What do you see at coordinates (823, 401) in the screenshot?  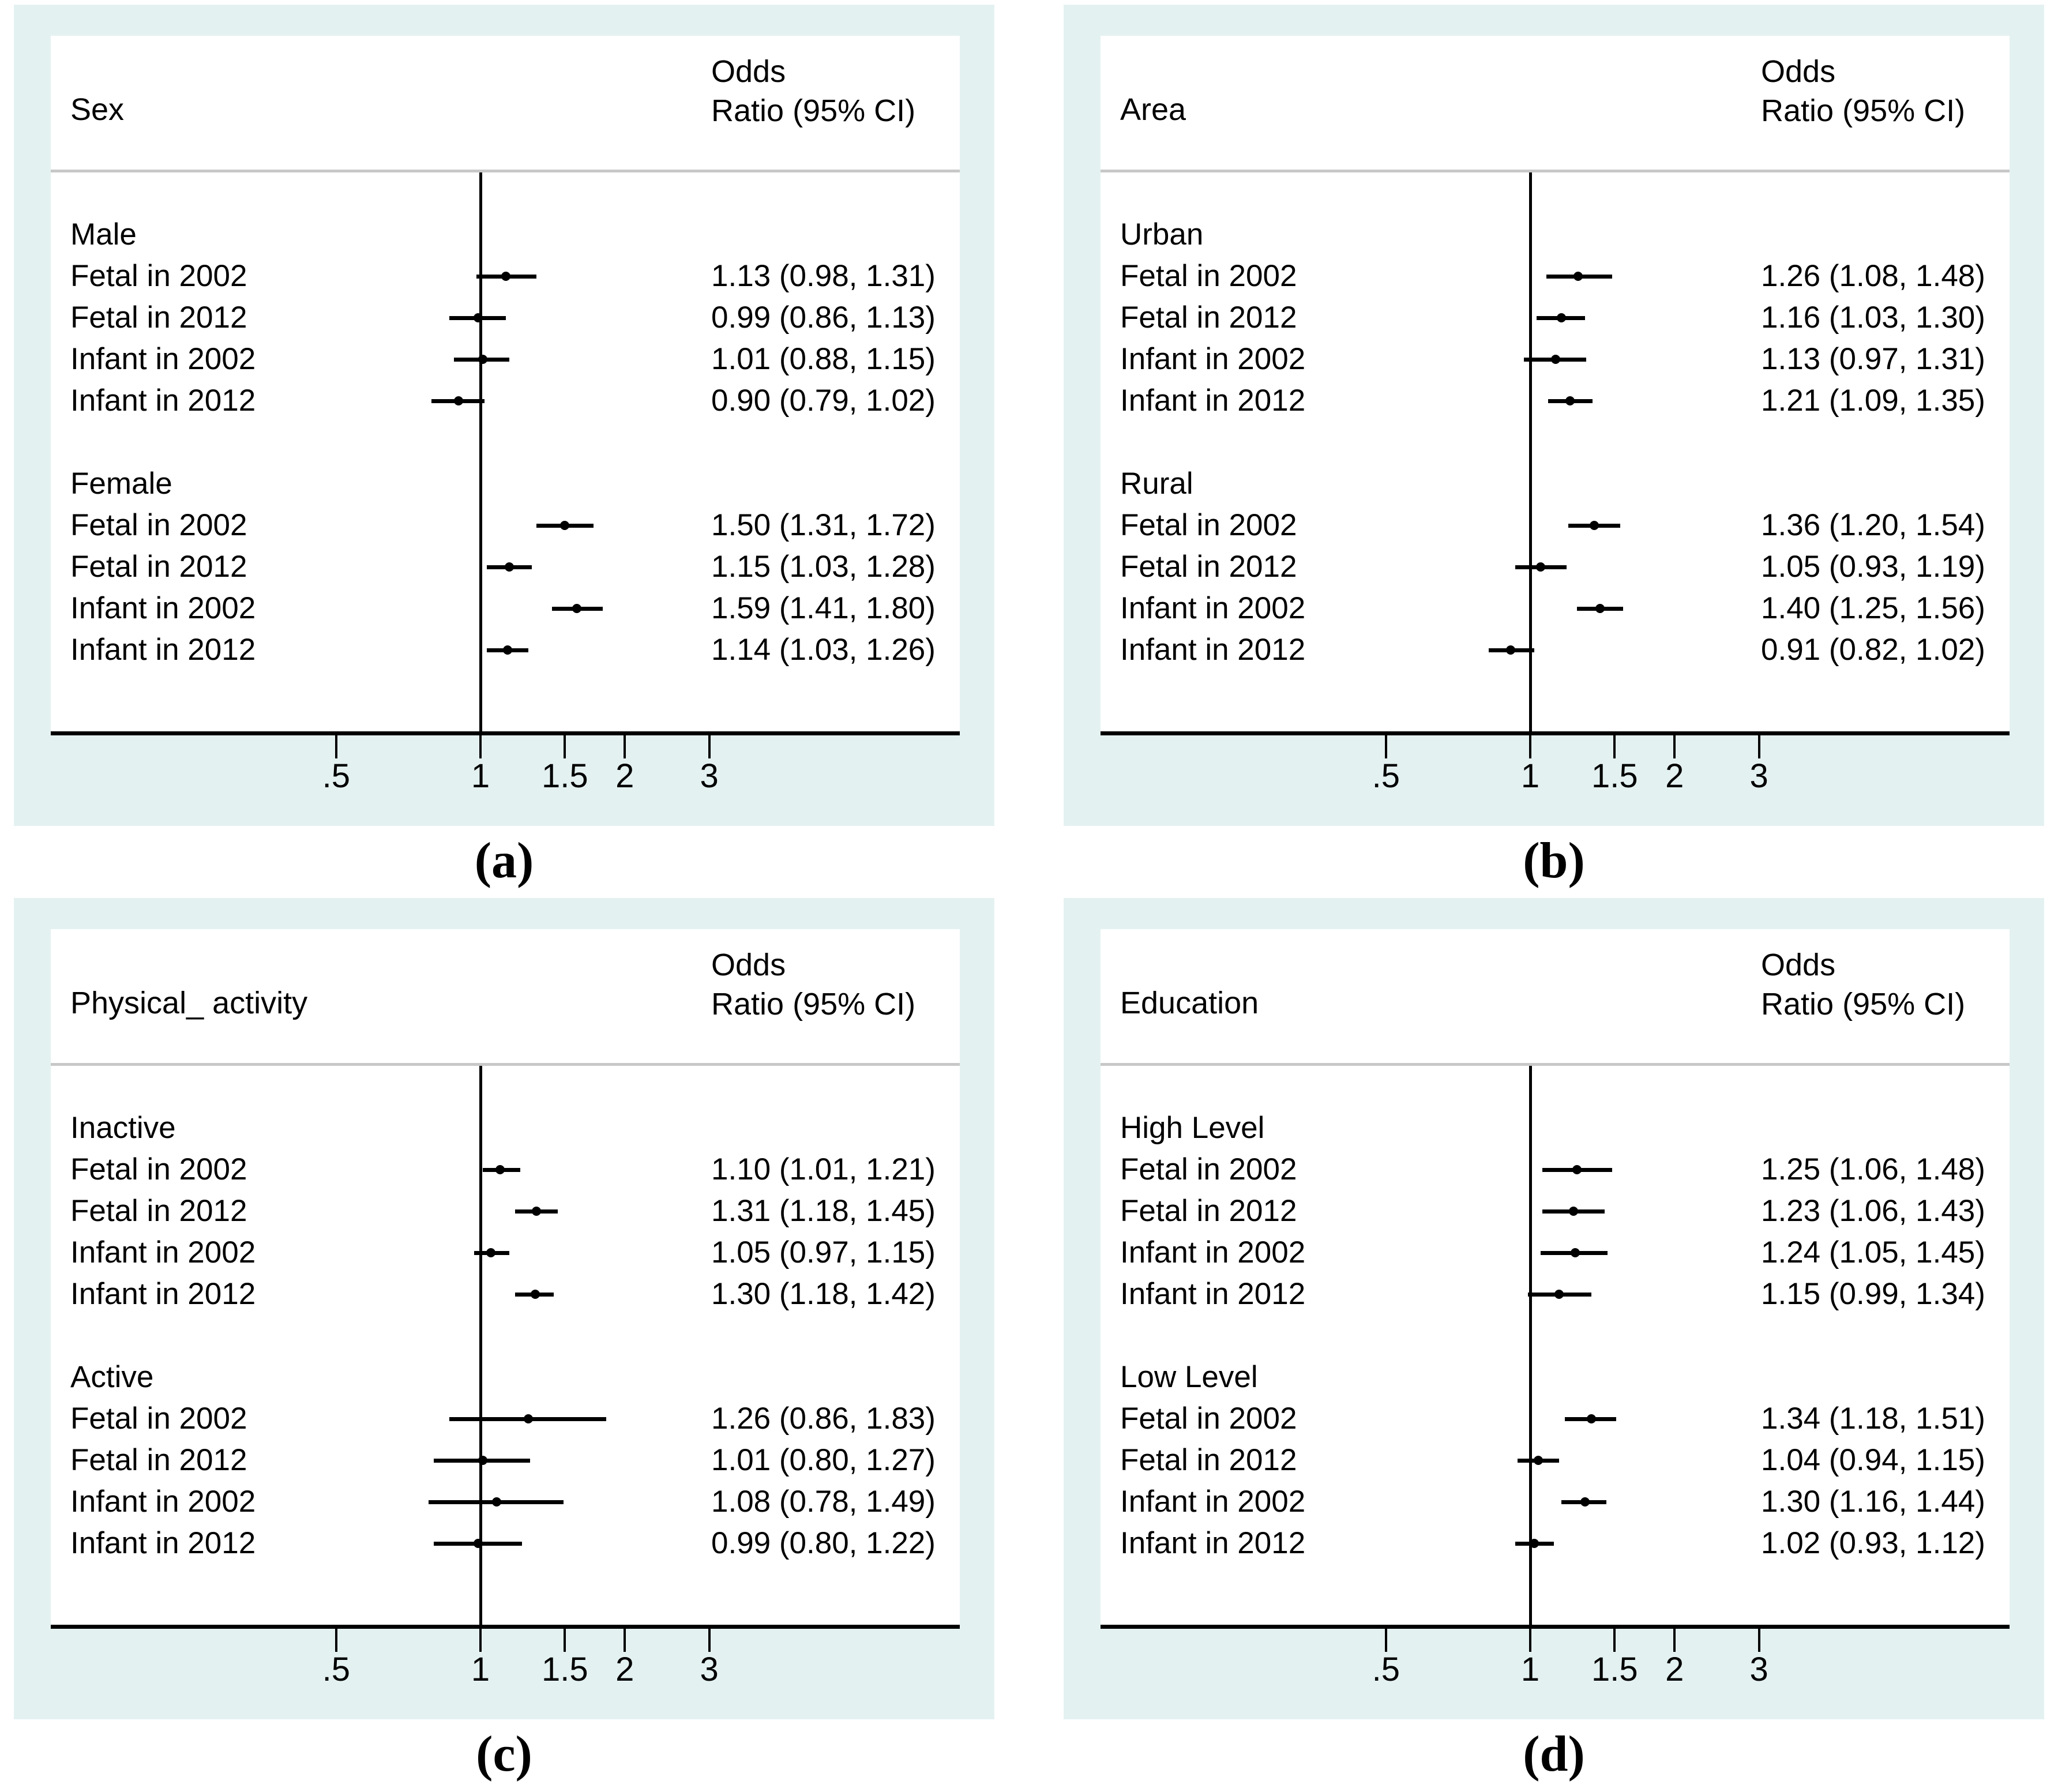 I see `or-ci-value: 0.90 (0.79, 1.02)` at bounding box center [823, 401].